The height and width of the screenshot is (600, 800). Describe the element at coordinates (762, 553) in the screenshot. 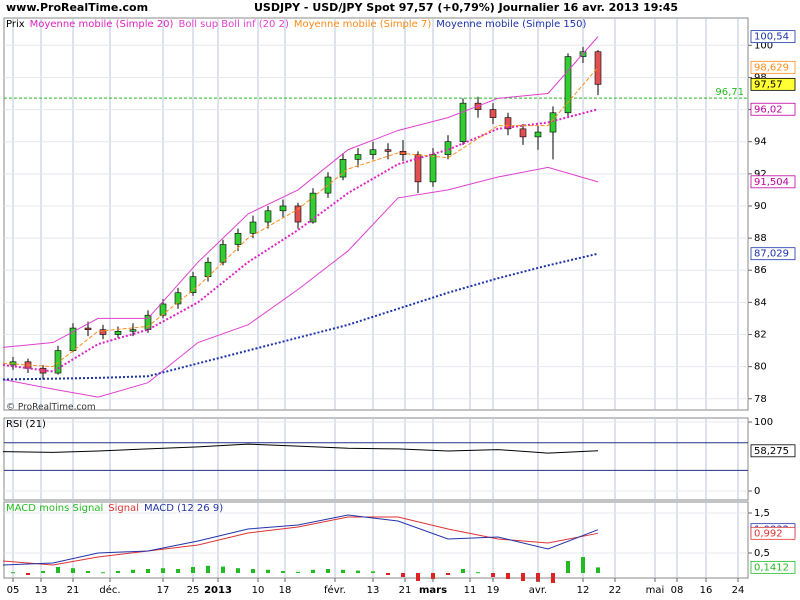

I see `y-tick-label: 0,5` at that location.